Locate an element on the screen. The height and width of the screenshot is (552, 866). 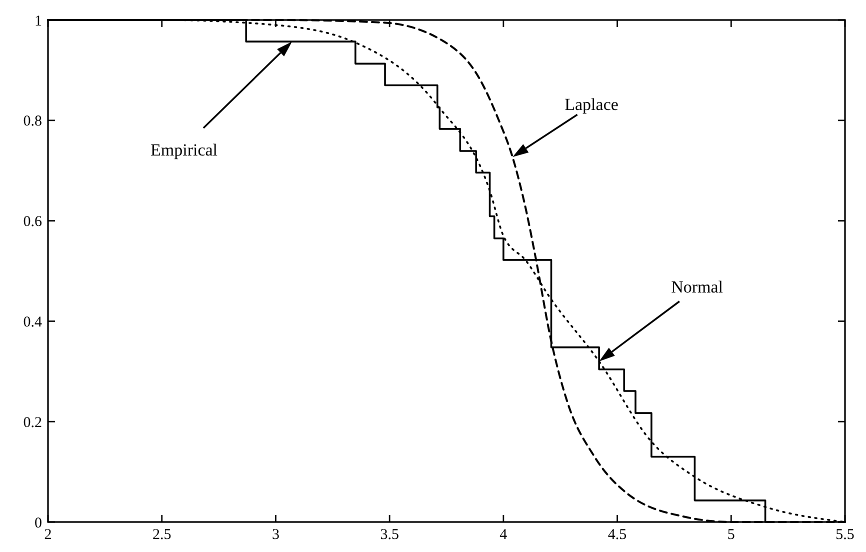
x-tick-label: 3.5 is located at coordinates (389, 535).